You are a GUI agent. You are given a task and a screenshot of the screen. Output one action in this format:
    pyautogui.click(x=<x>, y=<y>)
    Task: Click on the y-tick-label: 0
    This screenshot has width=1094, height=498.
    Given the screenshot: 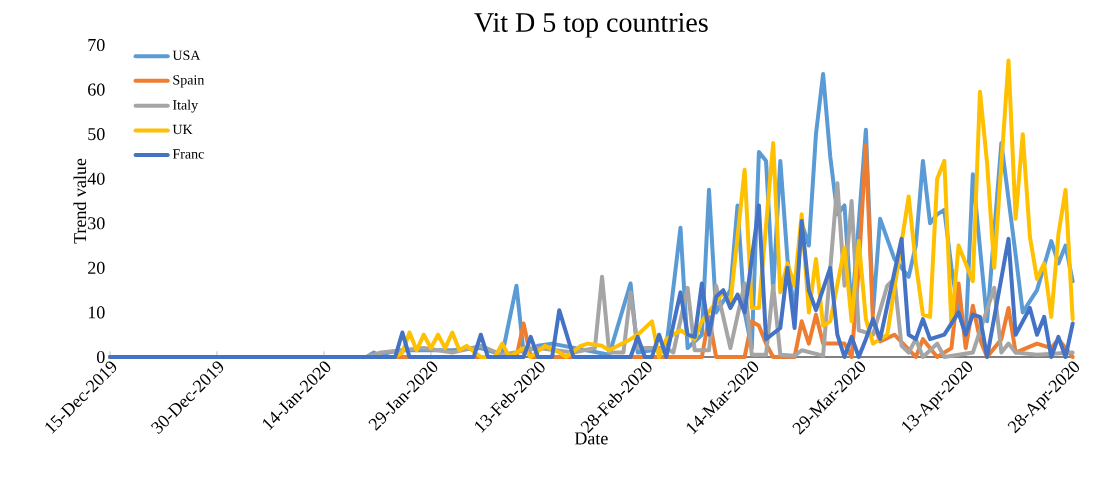 What is the action you would take?
    pyautogui.click(x=100, y=357)
    